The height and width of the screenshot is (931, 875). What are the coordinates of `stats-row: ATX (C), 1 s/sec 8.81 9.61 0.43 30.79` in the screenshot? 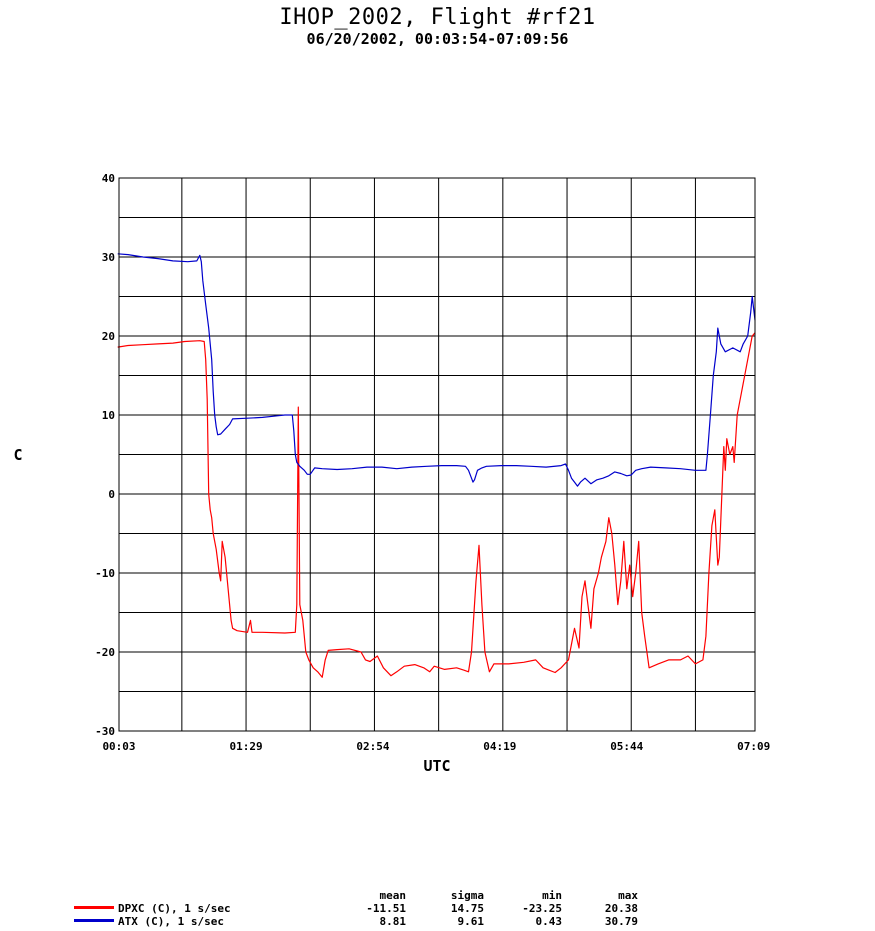 It's located at (370, 920).